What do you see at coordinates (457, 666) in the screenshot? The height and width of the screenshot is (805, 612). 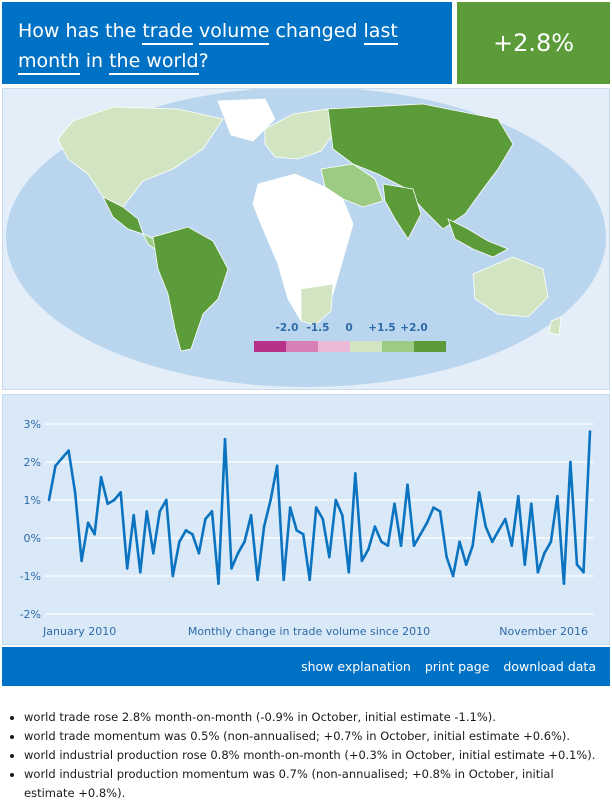 I see `print-page-link: print page` at bounding box center [457, 666].